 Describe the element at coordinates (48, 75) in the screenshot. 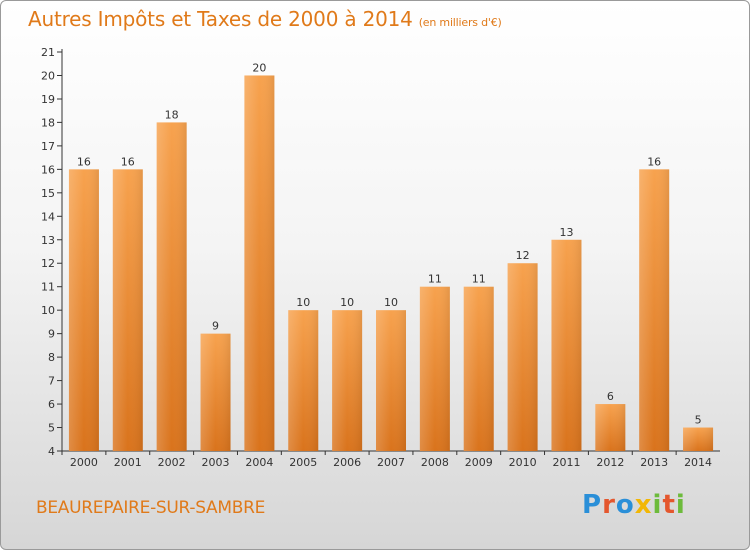

I see `y-tick-label: 20` at that location.